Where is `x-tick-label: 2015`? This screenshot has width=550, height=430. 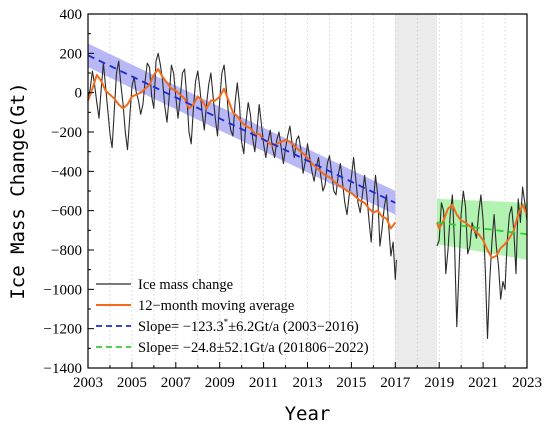
x-tick-label: 2015 is located at coordinates (351, 383).